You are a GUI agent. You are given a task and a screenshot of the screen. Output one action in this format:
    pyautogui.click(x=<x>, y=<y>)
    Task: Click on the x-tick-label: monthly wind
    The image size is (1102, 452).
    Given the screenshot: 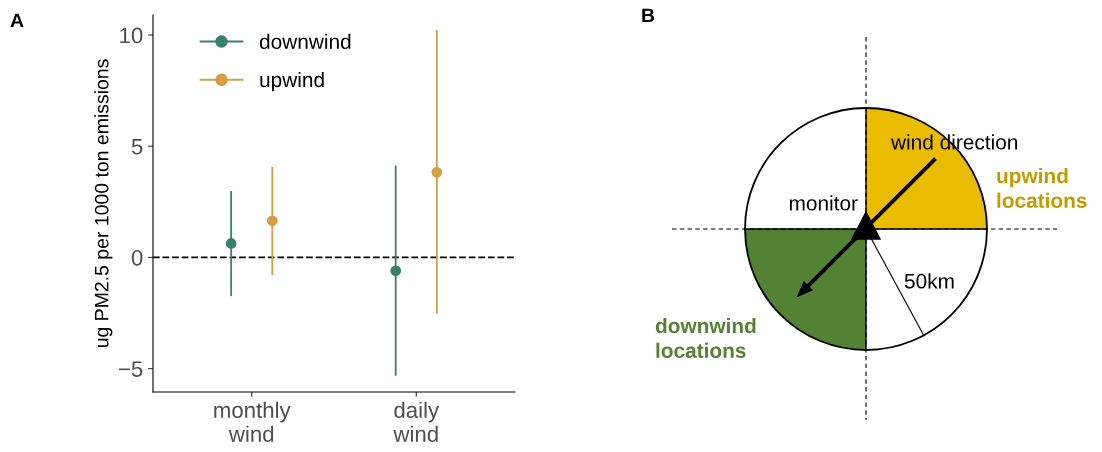 What is the action you would take?
    pyautogui.click(x=252, y=421)
    